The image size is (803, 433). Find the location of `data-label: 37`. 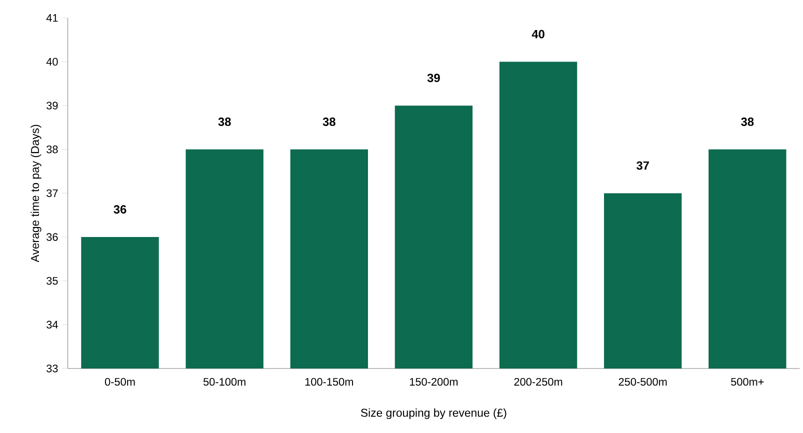

data-label: 37 is located at coordinates (642, 165).